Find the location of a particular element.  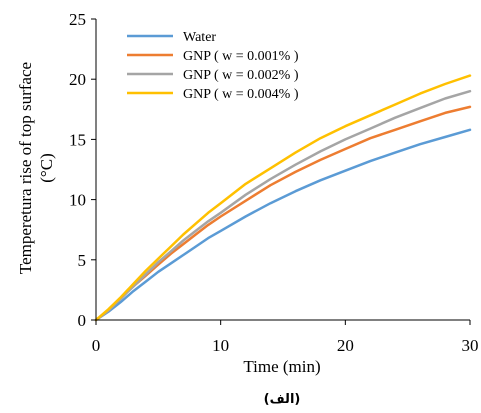

y-tick-label: 5 is located at coordinates (82, 260).